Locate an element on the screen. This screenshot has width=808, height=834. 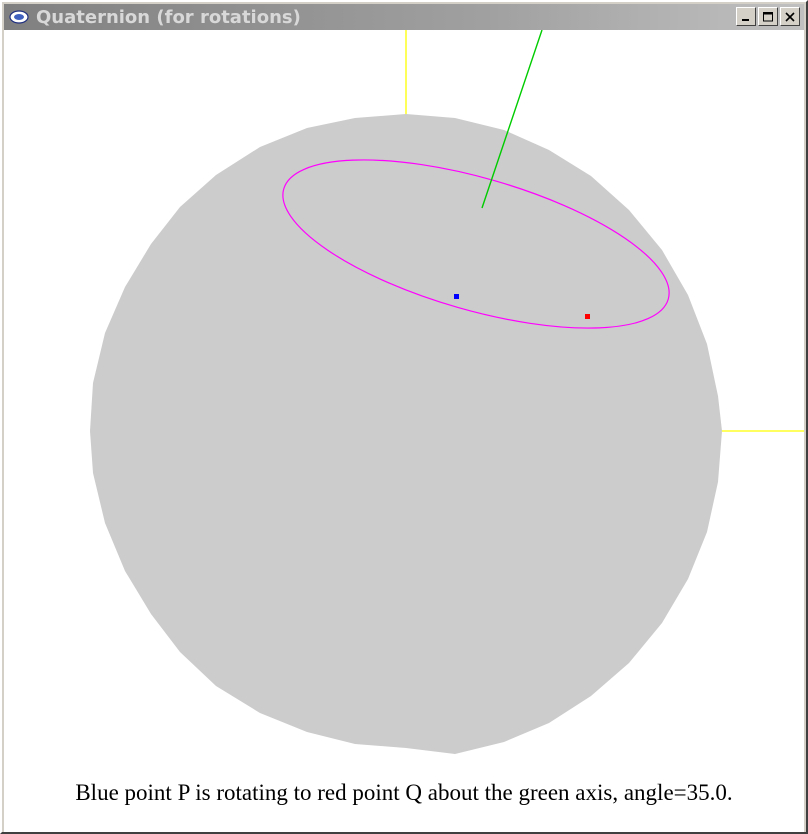
point-p-blue is located at coordinates (456, 296).